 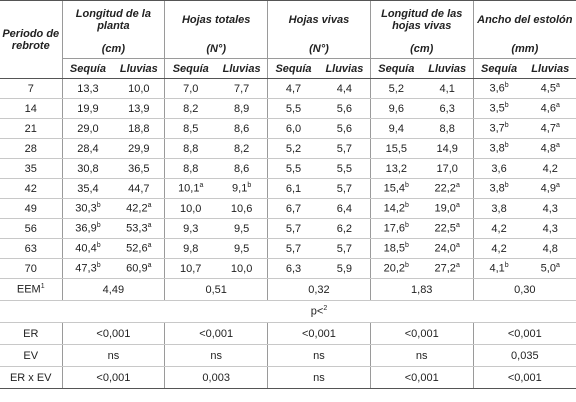 I want to click on eem-value: 0,30, so click(x=524, y=289).